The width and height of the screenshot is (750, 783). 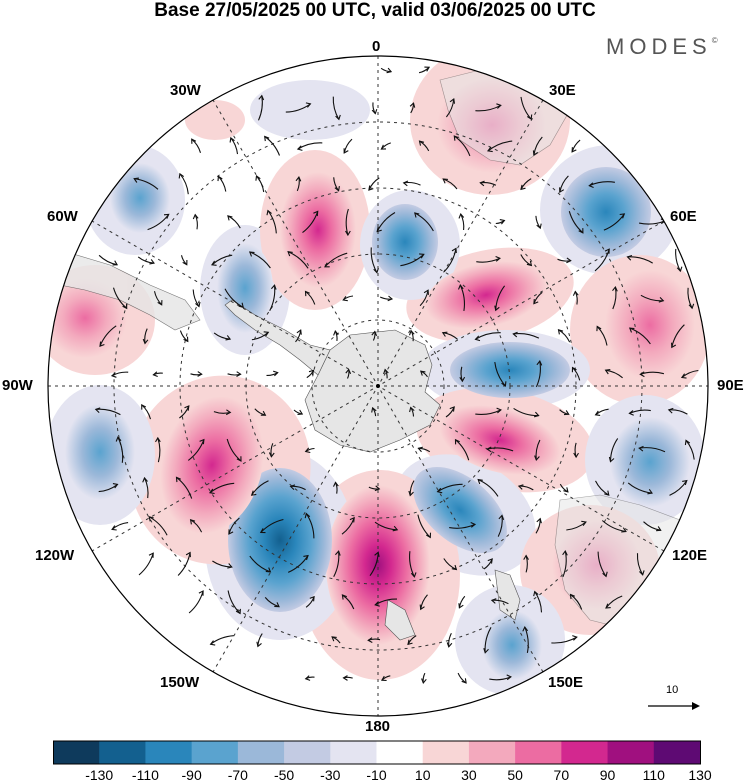 I want to click on colorbar-tick-label: 90, so click(x=607, y=775).